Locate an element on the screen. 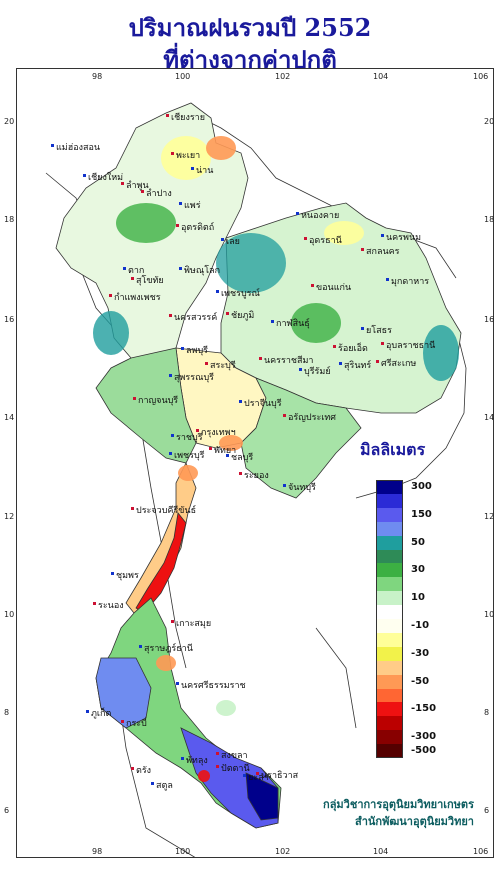 The image size is (500, 871). lat-tick-right: 10 is located at coordinates (489, 614).